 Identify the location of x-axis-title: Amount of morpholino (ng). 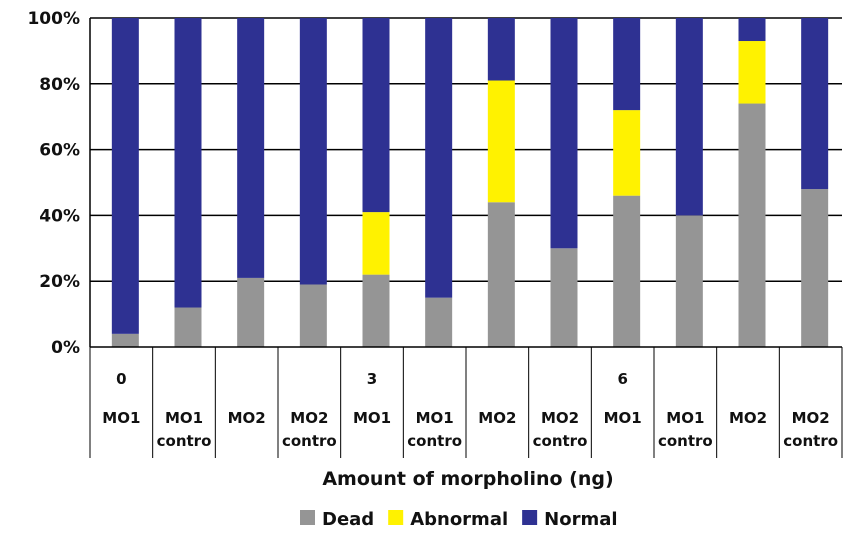
(467, 479).